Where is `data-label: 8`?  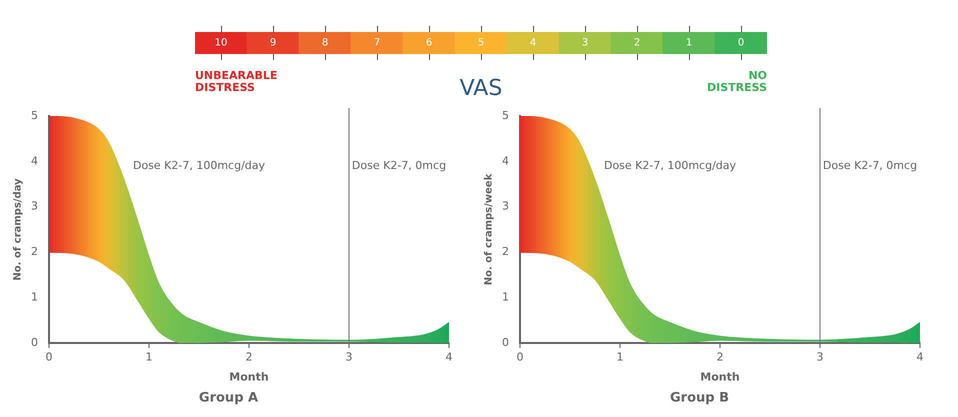 data-label: 8 is located at coordinates (325, 43).